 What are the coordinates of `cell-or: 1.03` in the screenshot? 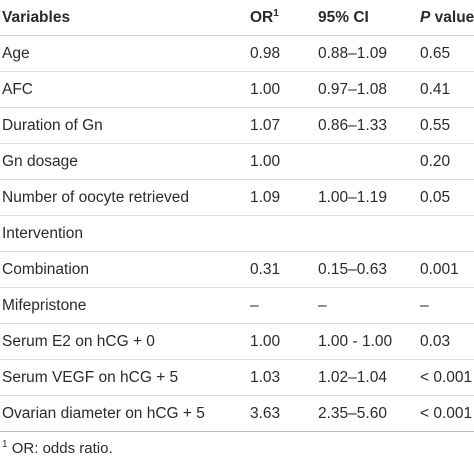 It's located at (275, 377).